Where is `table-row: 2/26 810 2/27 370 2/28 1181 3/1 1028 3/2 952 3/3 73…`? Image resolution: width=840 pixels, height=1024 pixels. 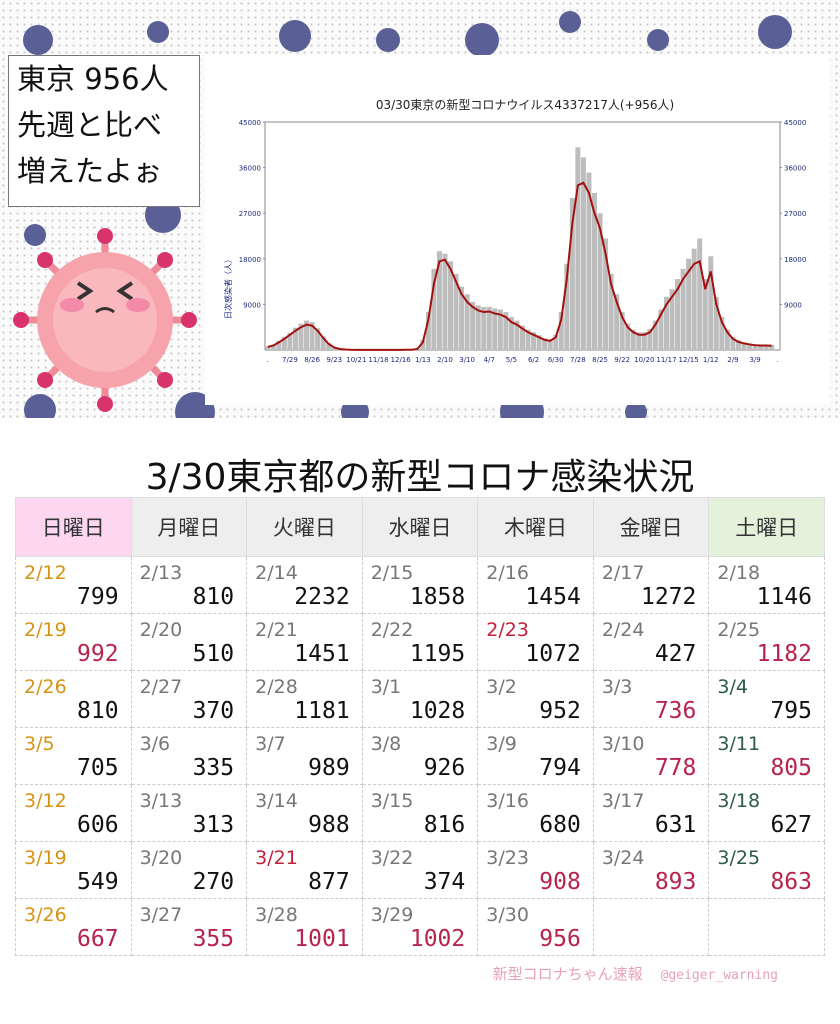
table-row: 2/26 810 2/27 370 2/28 1181 3/1 1028 3/2 952 3/3 73… is located at coordinates (420, 699).